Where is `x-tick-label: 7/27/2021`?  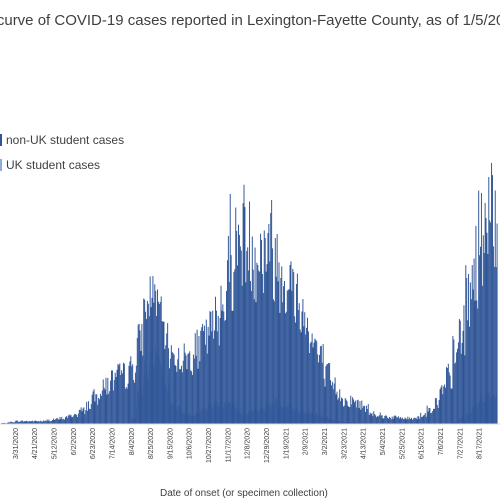
x-tick-label: 7/27/2021 is located at coordinates (460, 443).